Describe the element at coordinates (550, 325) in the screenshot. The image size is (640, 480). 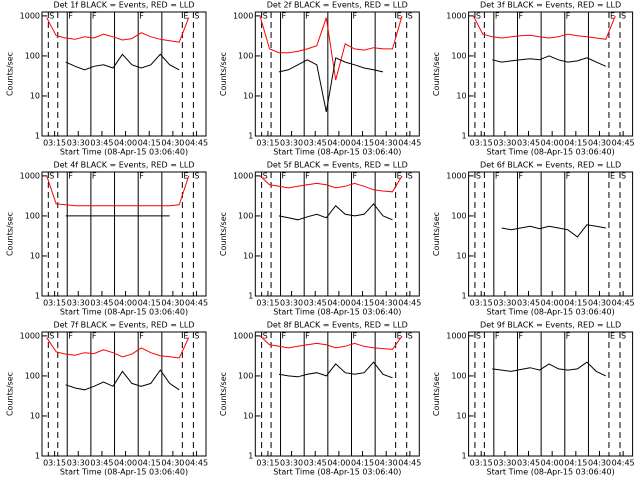
I see `chart-title: Det 9f BLACK = Events, RED = LLD` at that location.